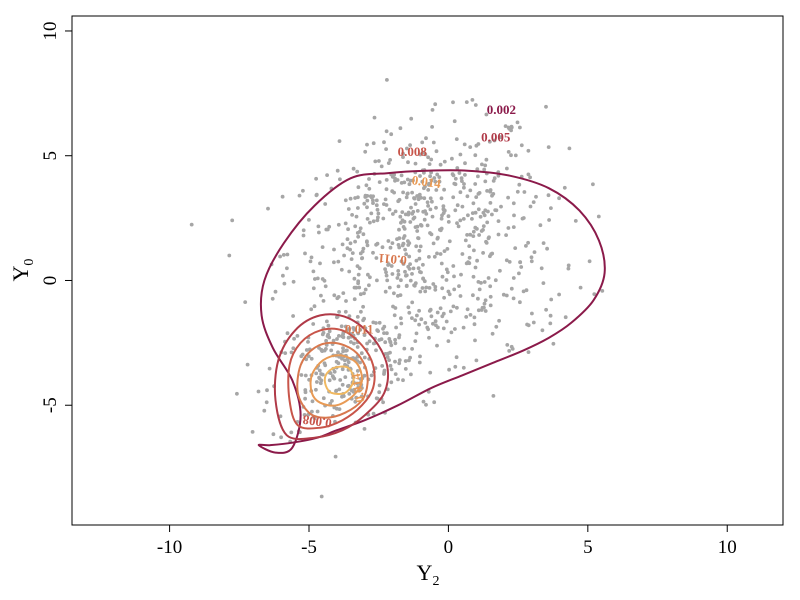 This screenshot has width=800, height=600. What do you see at coordinates (727, 547) in the screenshot?
I see `x-tick-label: 10` at bounding box center [727, 547].